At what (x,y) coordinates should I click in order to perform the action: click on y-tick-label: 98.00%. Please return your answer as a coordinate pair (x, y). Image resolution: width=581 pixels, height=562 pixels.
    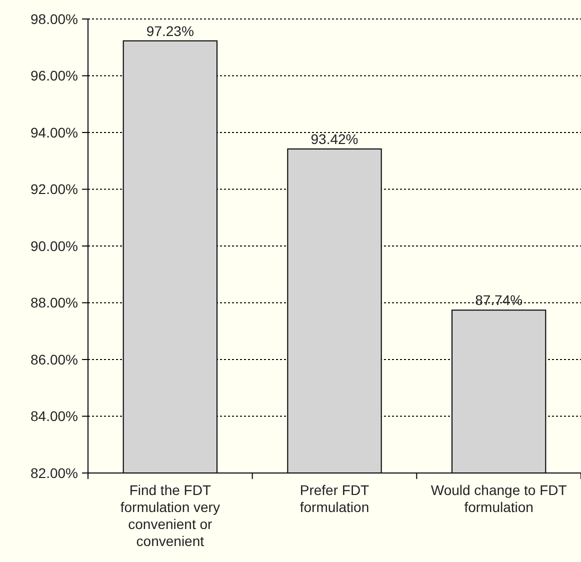
    Looking at the image, I should click on (54, 18).